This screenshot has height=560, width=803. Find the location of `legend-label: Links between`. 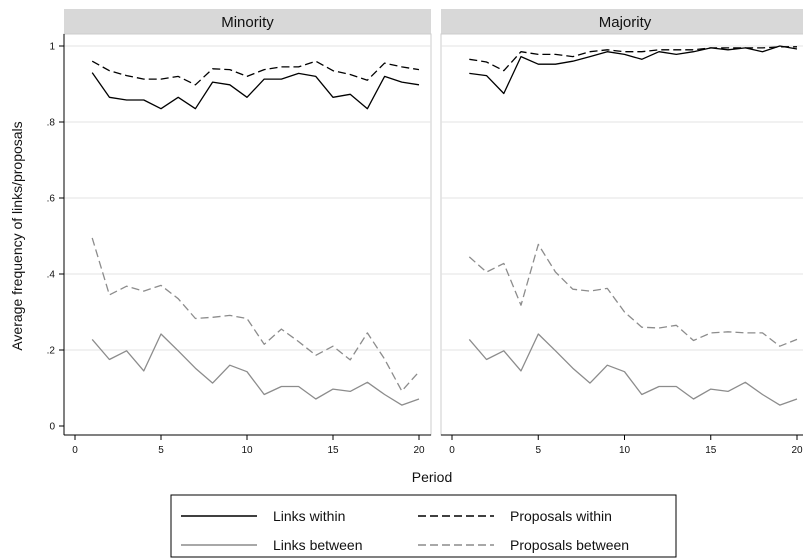

legend-label: Links between is located at coordinates (318, 545).